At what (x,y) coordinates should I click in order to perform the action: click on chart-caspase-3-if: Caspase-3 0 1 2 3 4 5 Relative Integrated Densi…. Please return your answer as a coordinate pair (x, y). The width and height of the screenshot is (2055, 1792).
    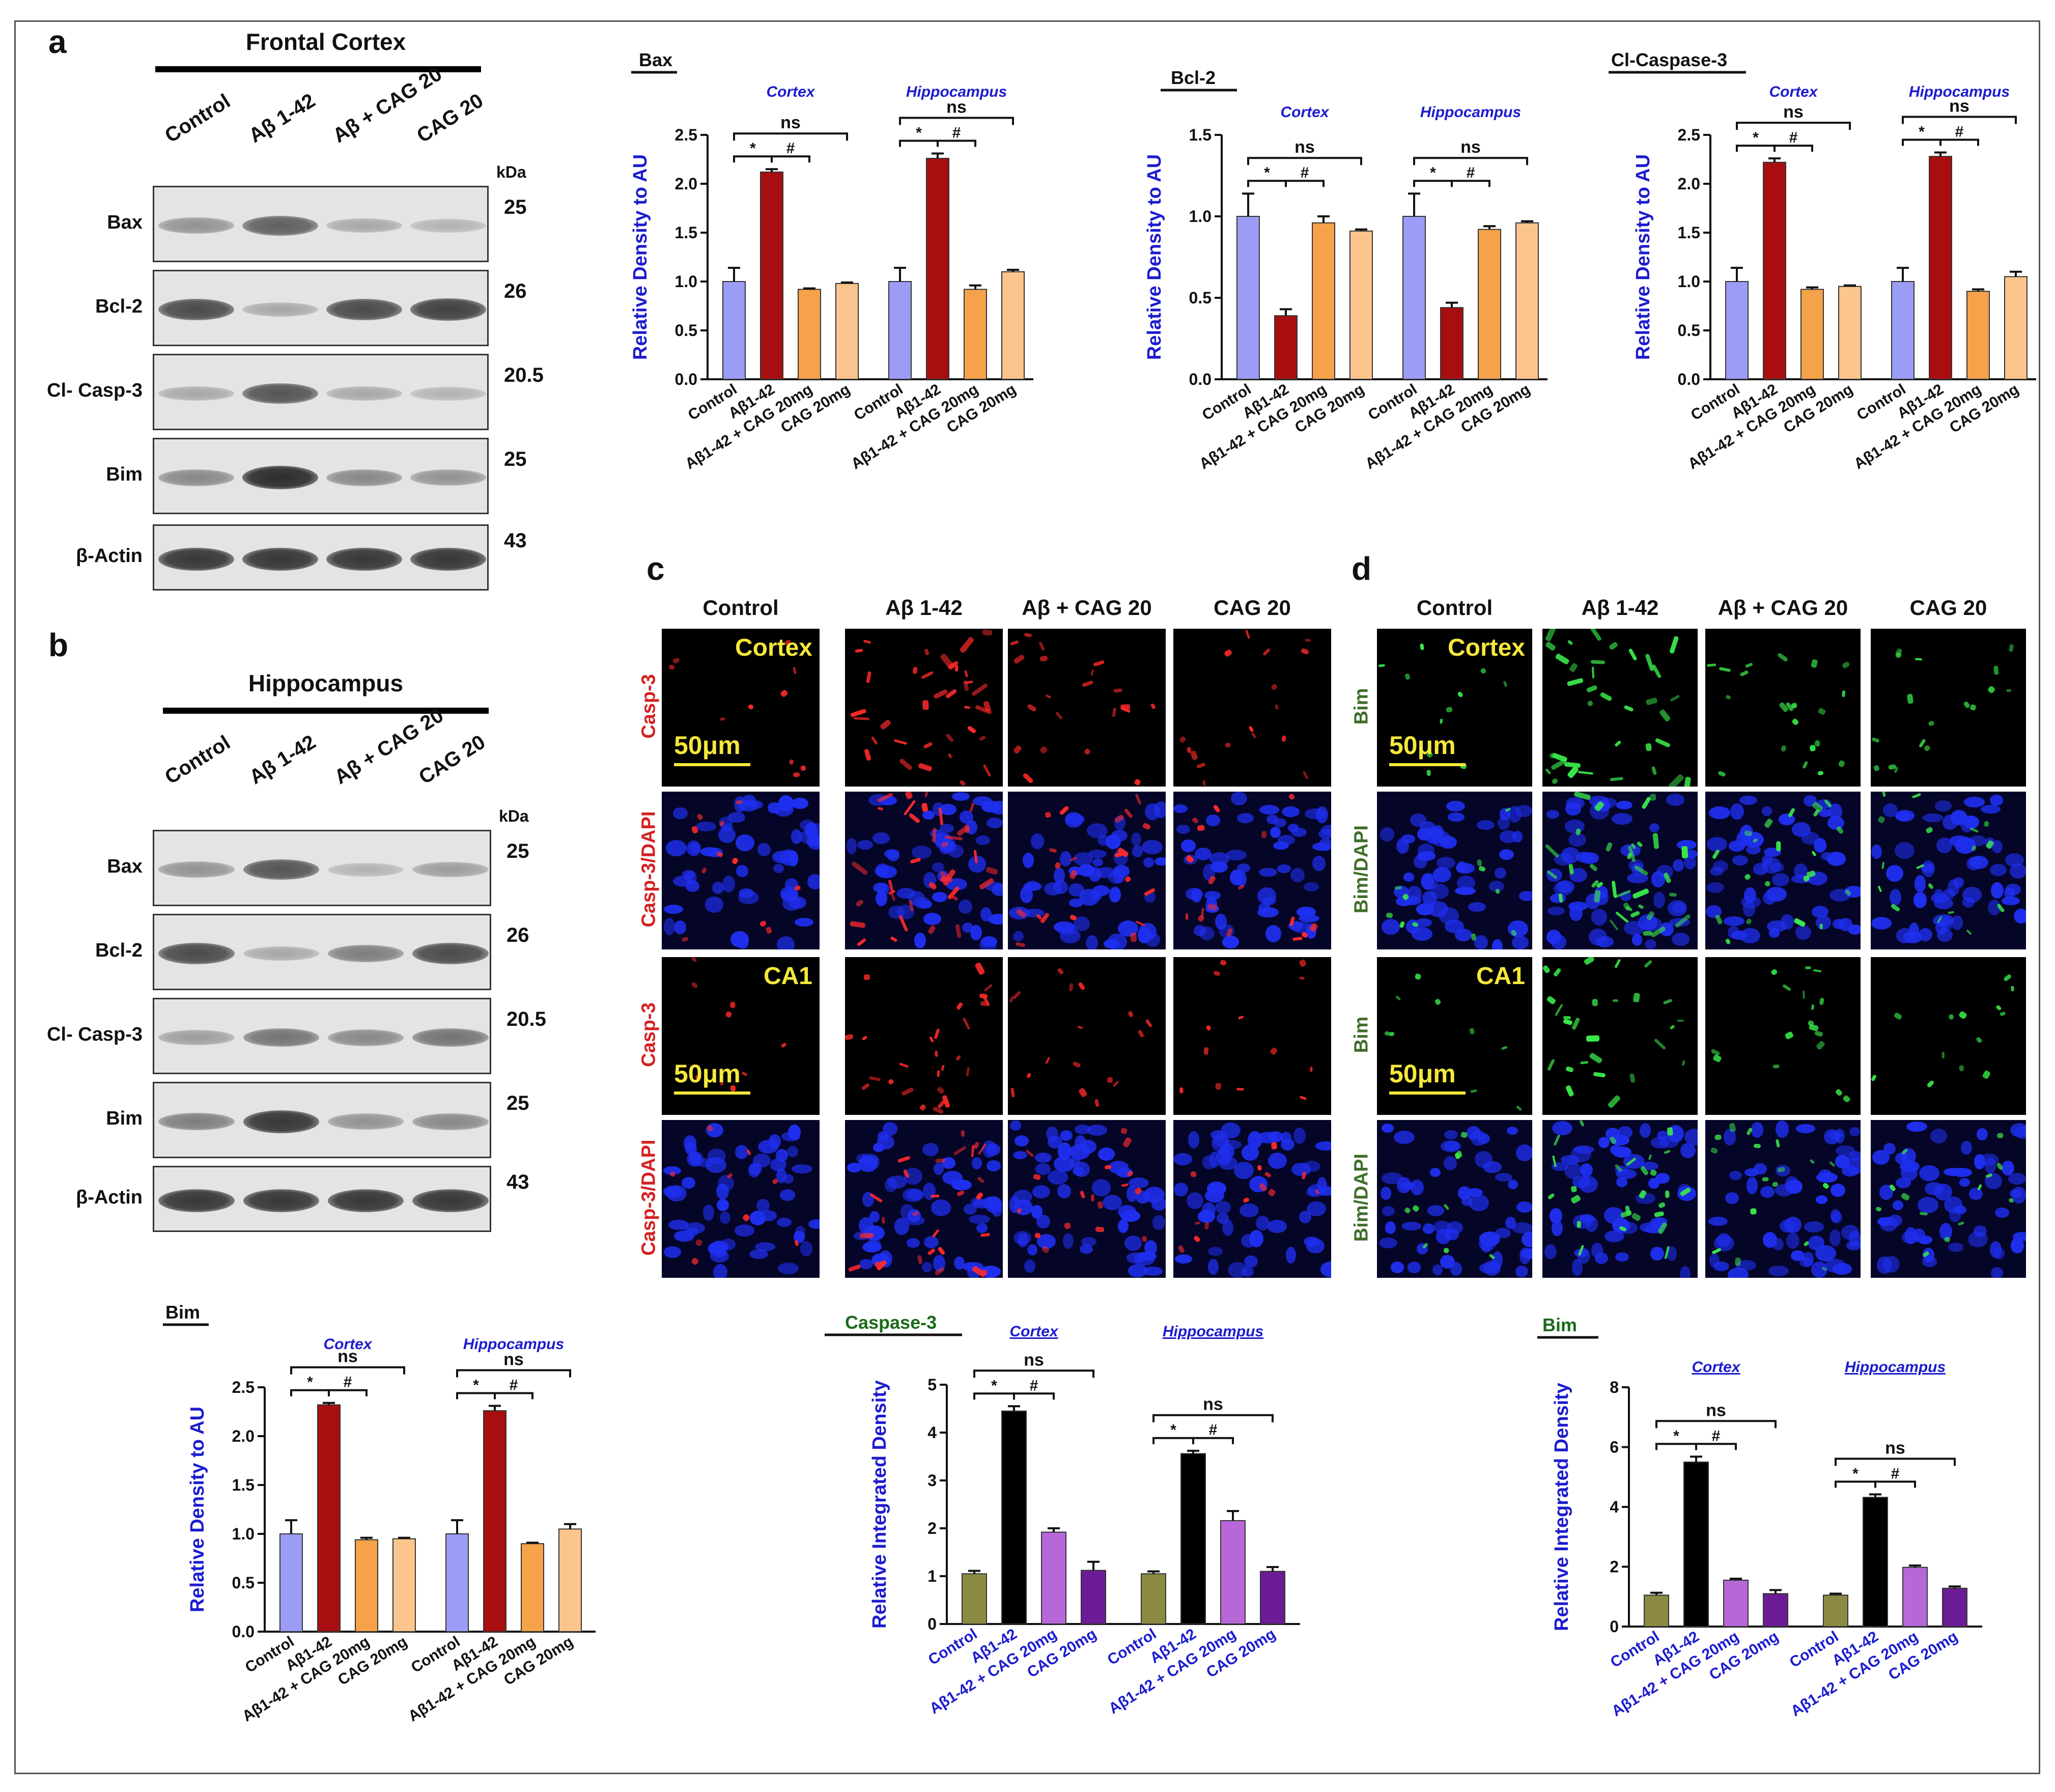
    Looking at the image, I should click on (1062, 1514).